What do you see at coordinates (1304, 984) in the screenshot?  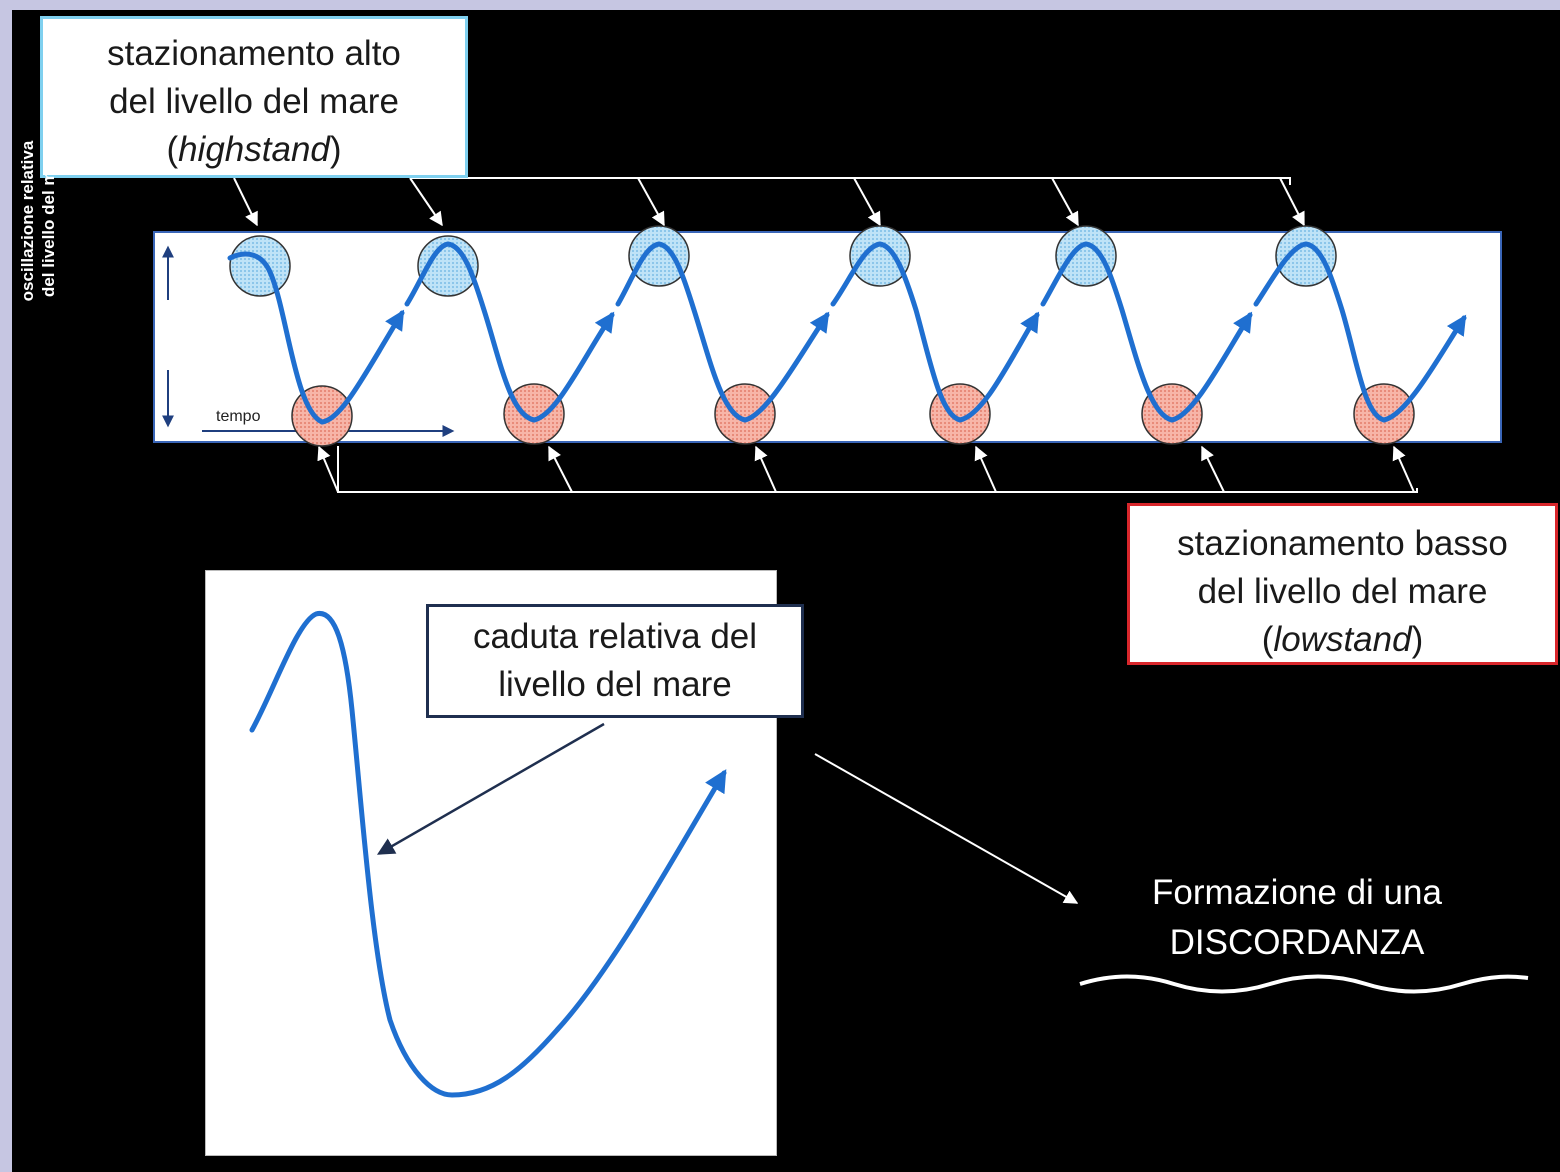 I see `unconformity-wavy-line` at bounding box center [1304, 984].